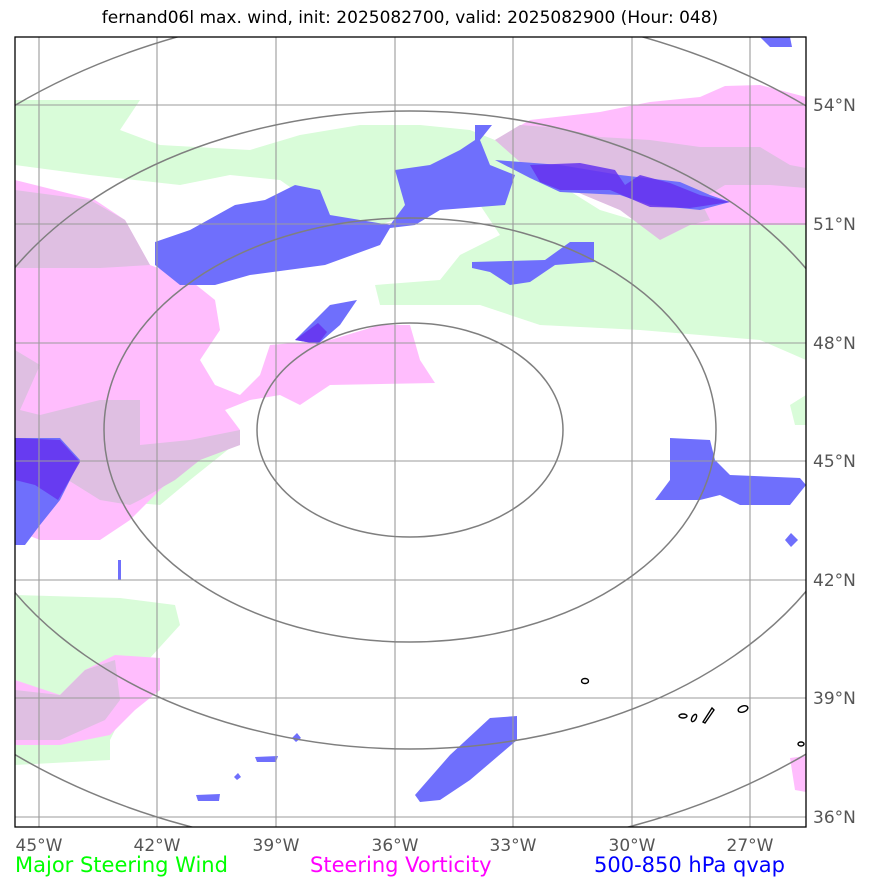 The image size is (876, 891). I want to click on lat-tick-label: 45°N, so click(834, 462).